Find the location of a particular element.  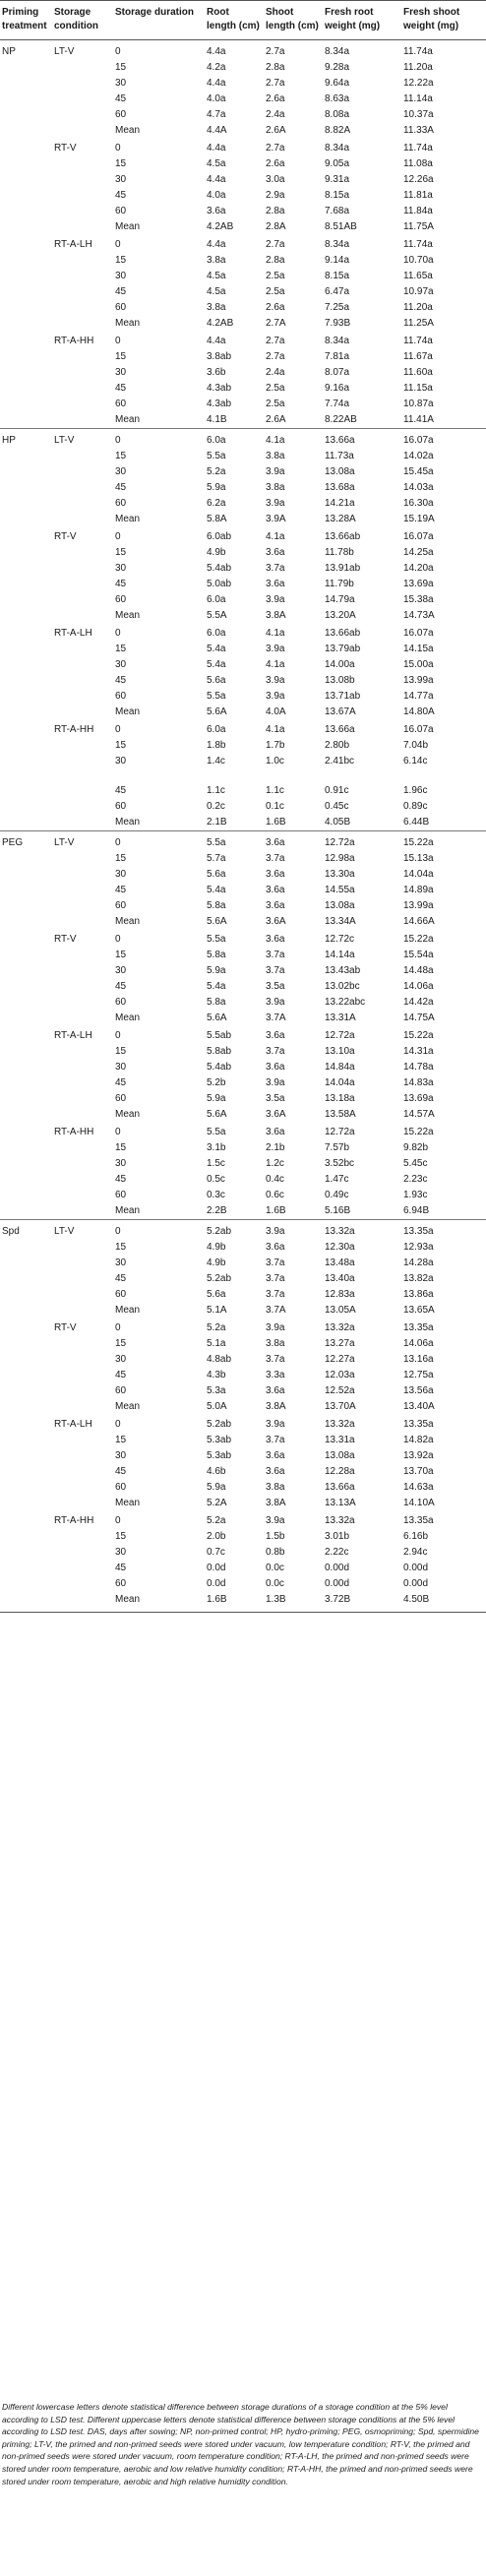

table-row: RT-V 0 5.2a 3.9a 13.32a 13.35a is located at coordinates (243, 1328).